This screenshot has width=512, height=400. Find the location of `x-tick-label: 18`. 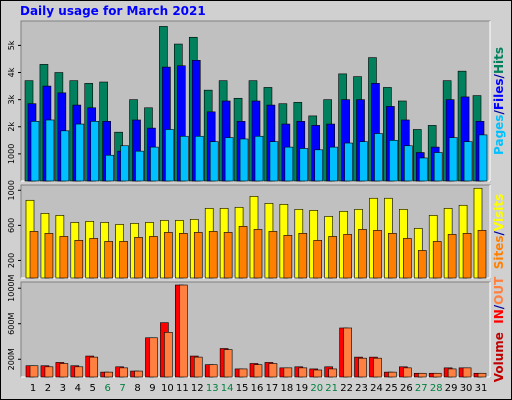

x-tick-label: 18 is located at coordinates (286, 388).